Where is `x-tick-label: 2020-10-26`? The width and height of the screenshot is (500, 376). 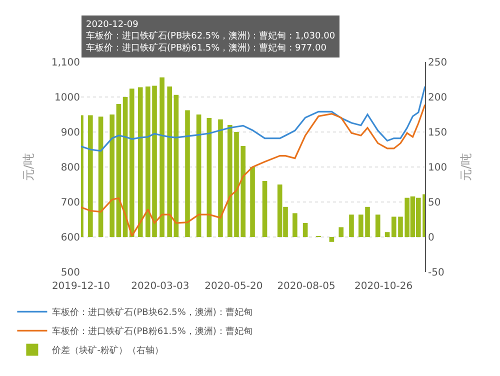
x-tick-label: 2020-10-26 is located at coordinates (383, 286).